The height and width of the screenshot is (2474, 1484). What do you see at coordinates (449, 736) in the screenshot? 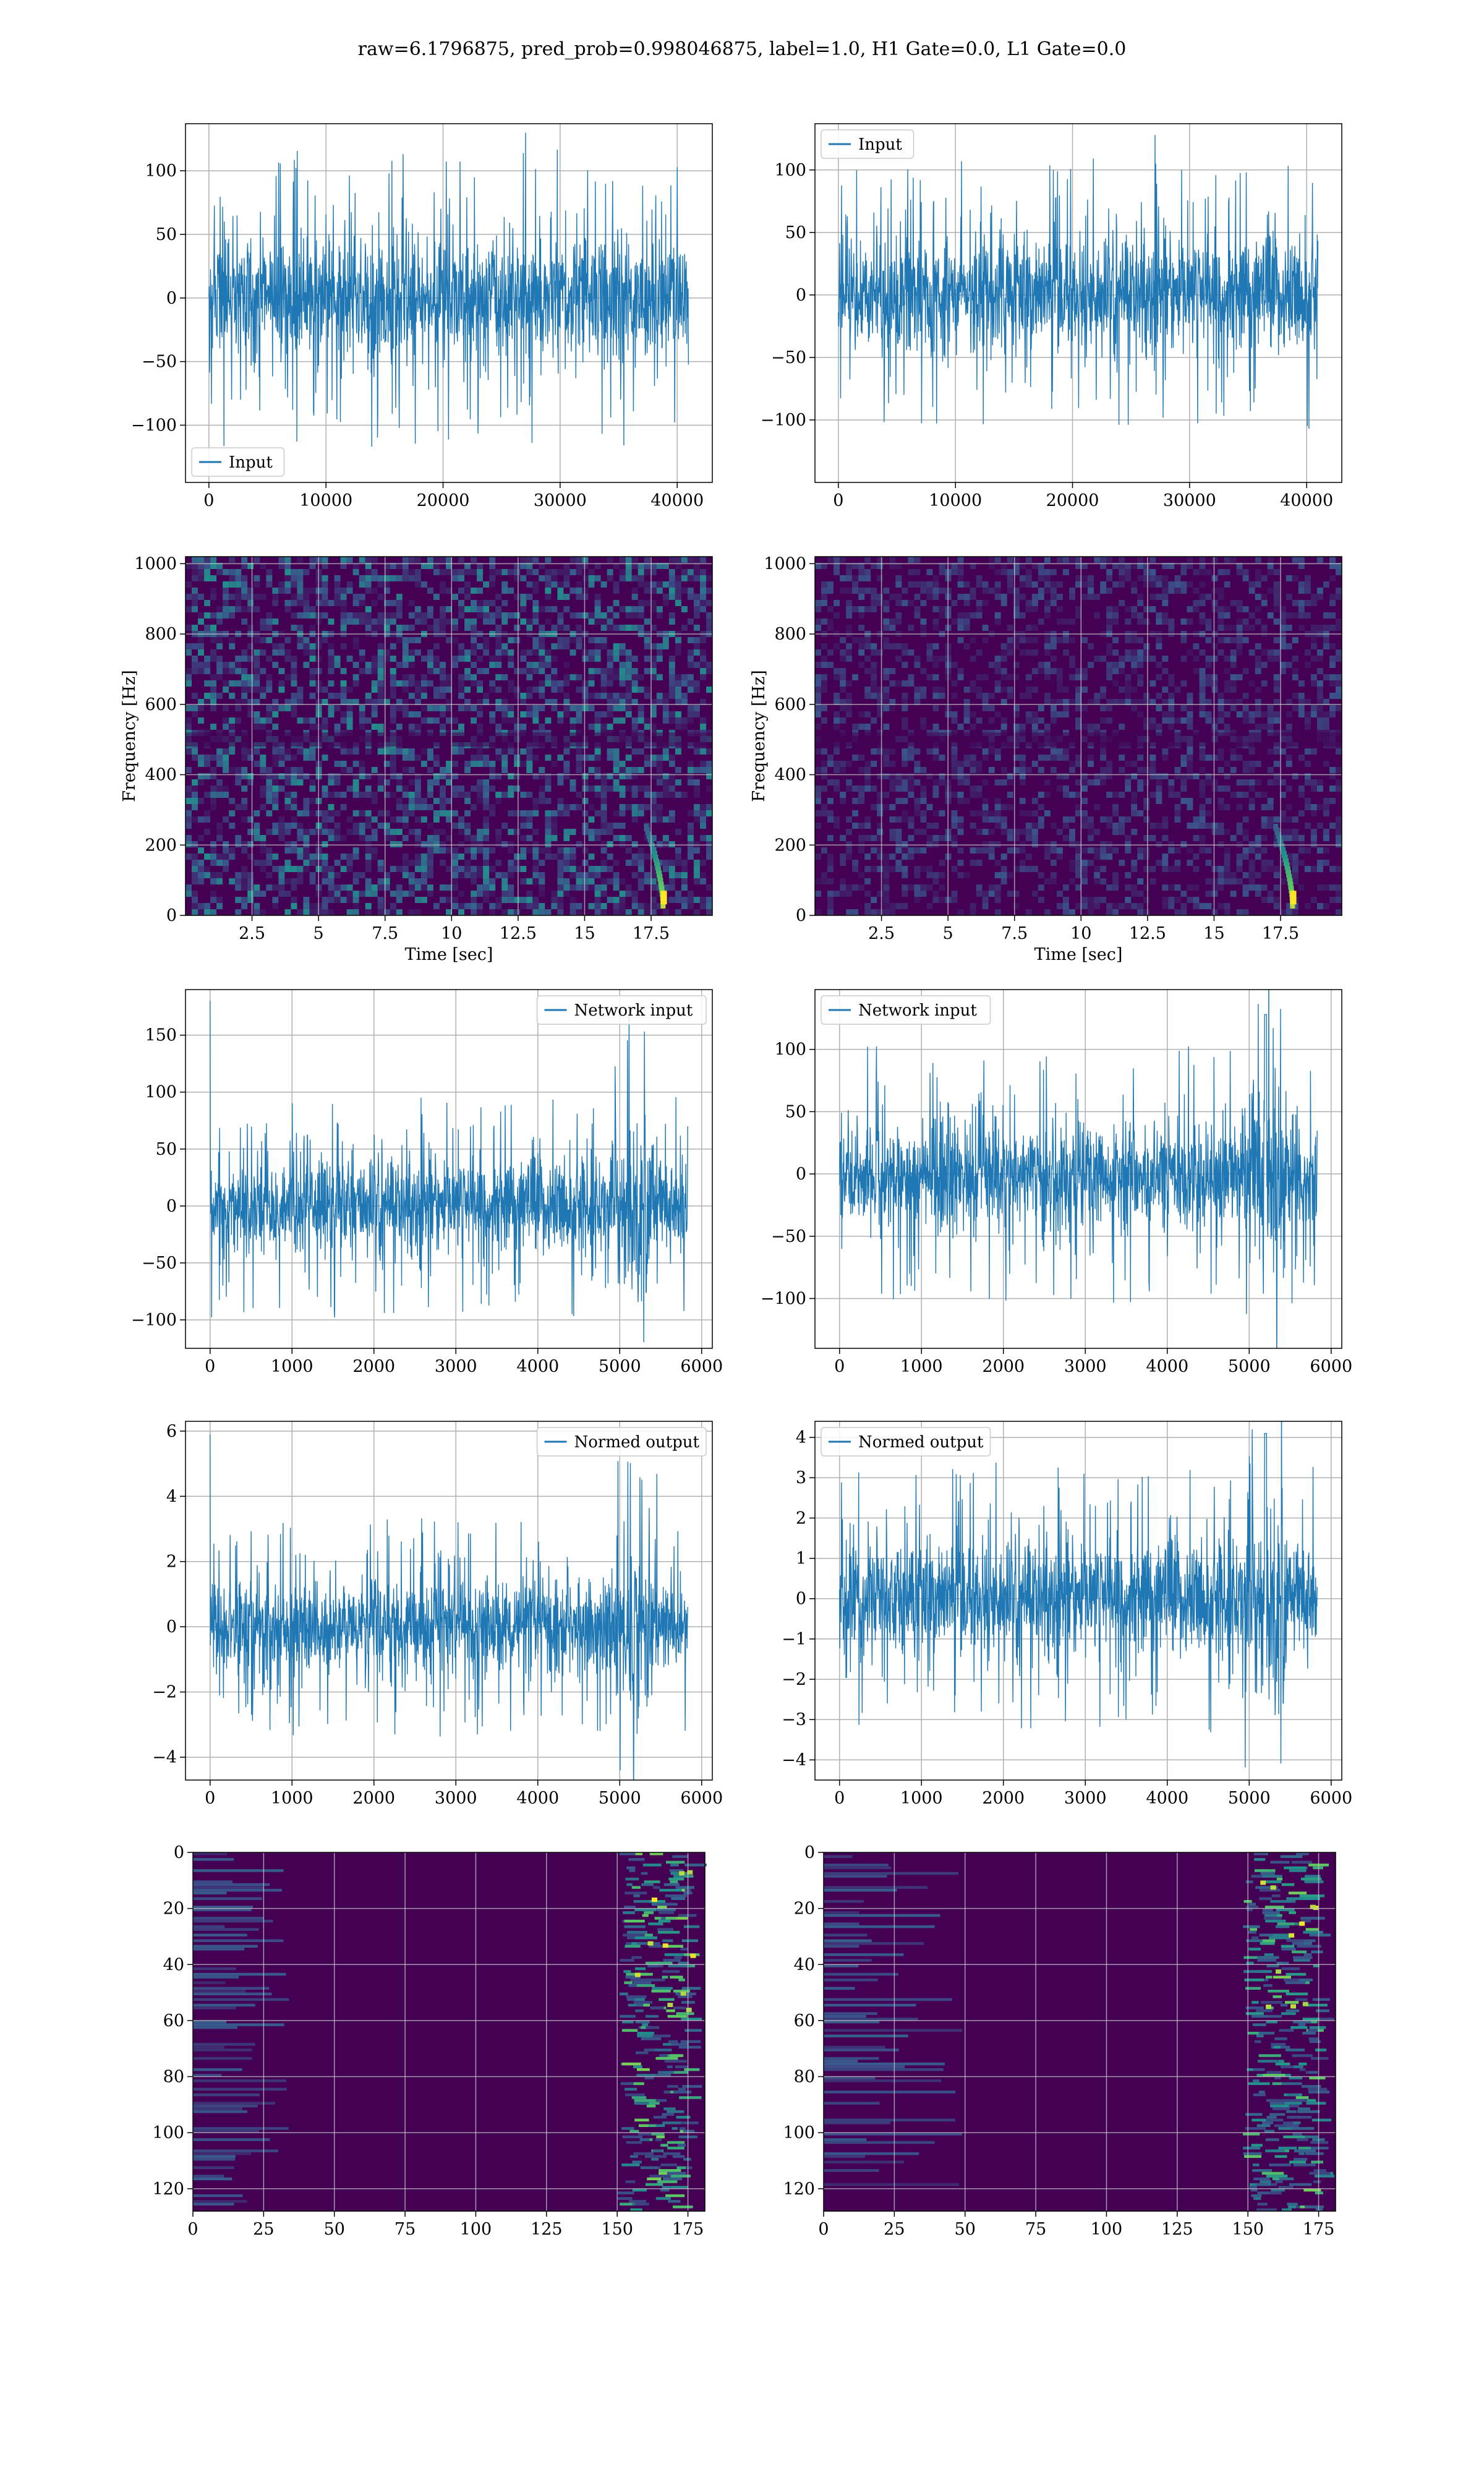
I see `axes-frame` at bounding box center [449, 736].